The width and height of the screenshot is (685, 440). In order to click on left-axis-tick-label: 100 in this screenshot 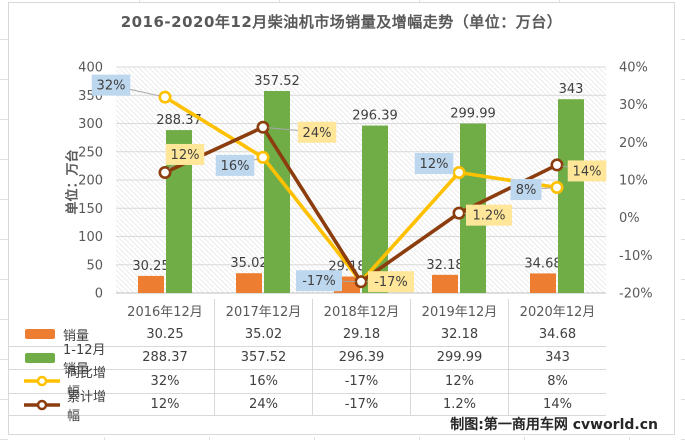, I will do `click(90, 237)`.